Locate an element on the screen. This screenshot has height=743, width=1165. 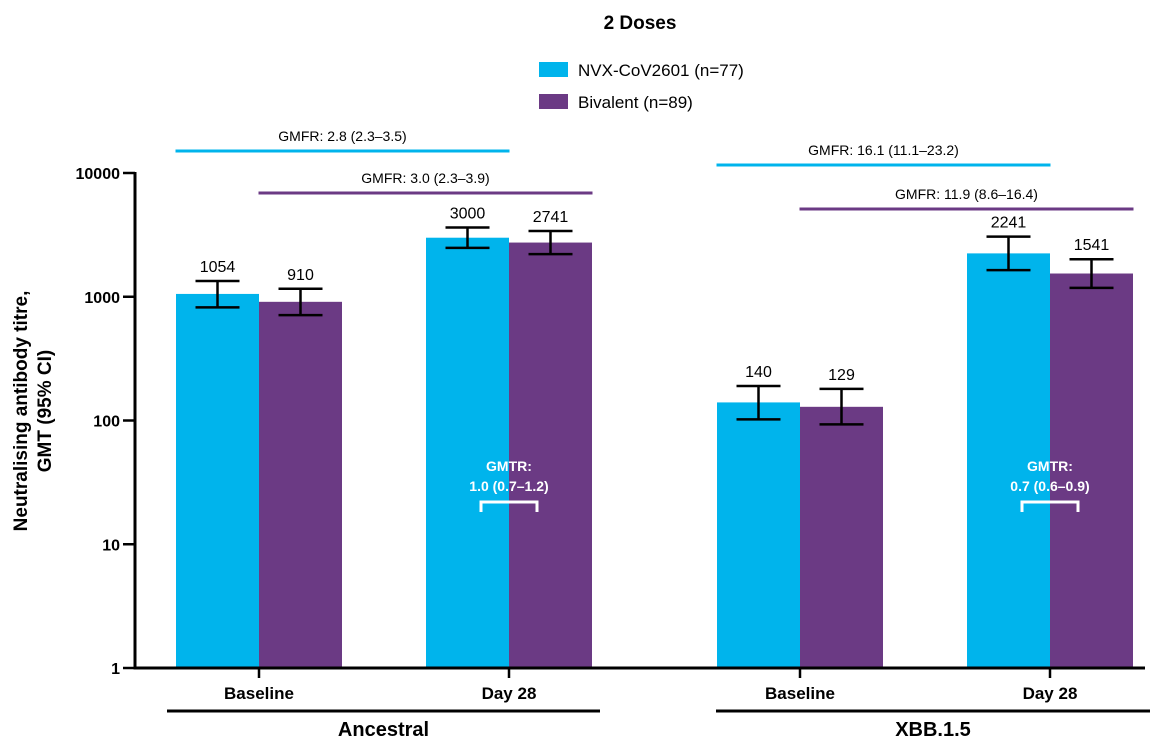
x-category-label-0: Baseline is located at coordinates (259, 693).